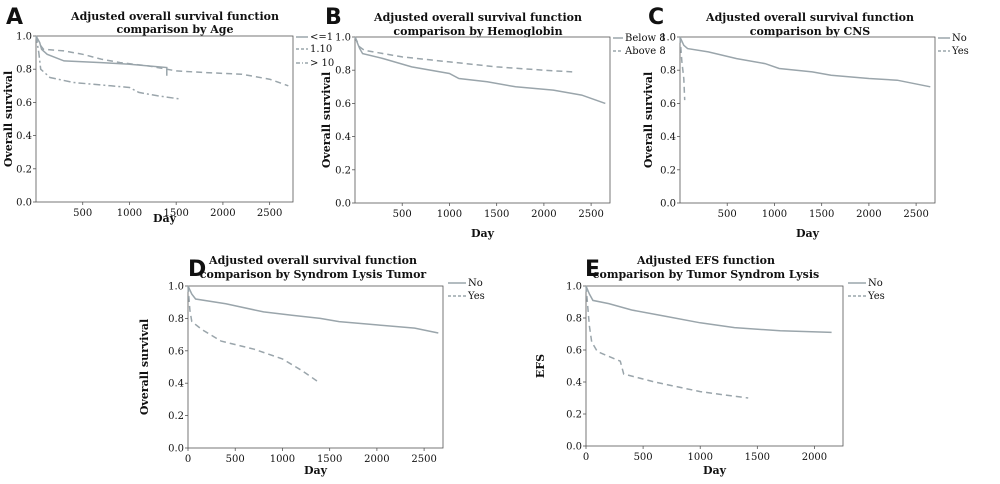 The image size is (1000, 484). Describe the element at coordinates (810, 31) in the screenshot. I see `chart-title-line: comparison by CNS` at that location.